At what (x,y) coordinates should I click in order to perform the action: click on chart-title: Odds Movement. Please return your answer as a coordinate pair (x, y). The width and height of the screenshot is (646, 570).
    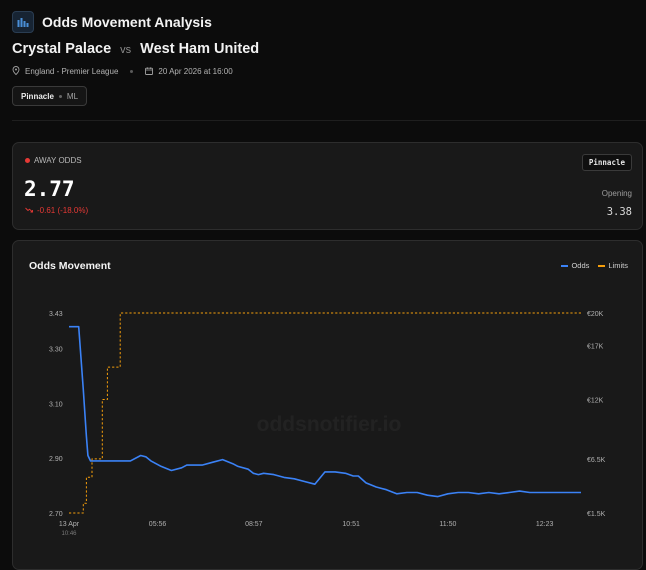
    Looking at the image, I should click on (70, 266).